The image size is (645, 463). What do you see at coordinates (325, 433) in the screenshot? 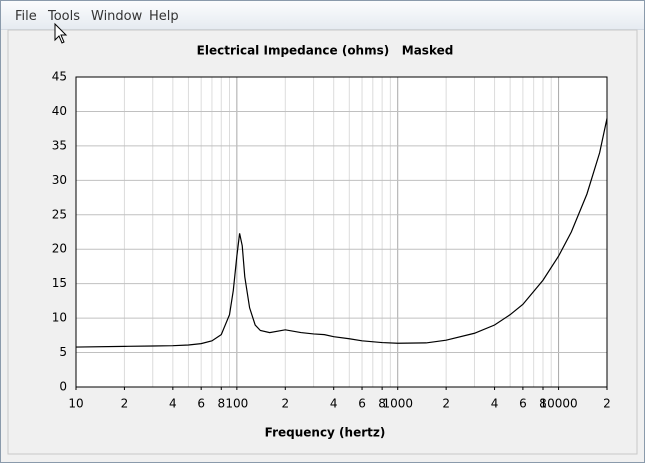
I see `x-axis-label: Frequency (hertz)` at bounding box center [325, 433].